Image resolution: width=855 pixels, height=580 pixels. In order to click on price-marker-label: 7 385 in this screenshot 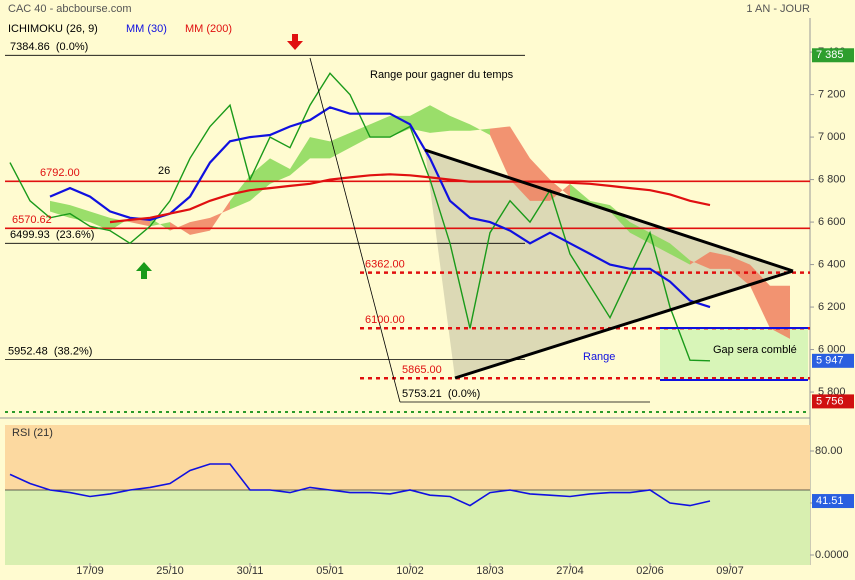, I will do `click(830, 55)`.